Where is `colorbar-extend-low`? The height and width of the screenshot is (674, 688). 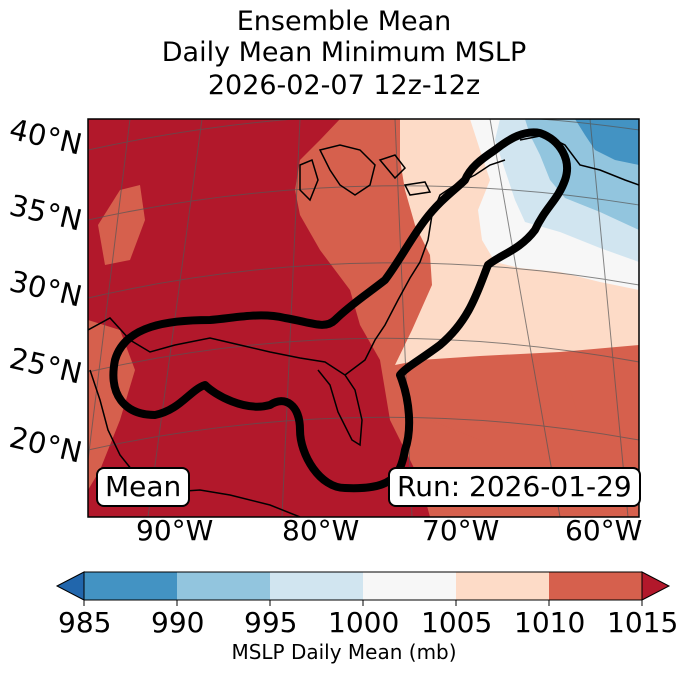 colorbar-extend-low is located at coordinates (70, 586).